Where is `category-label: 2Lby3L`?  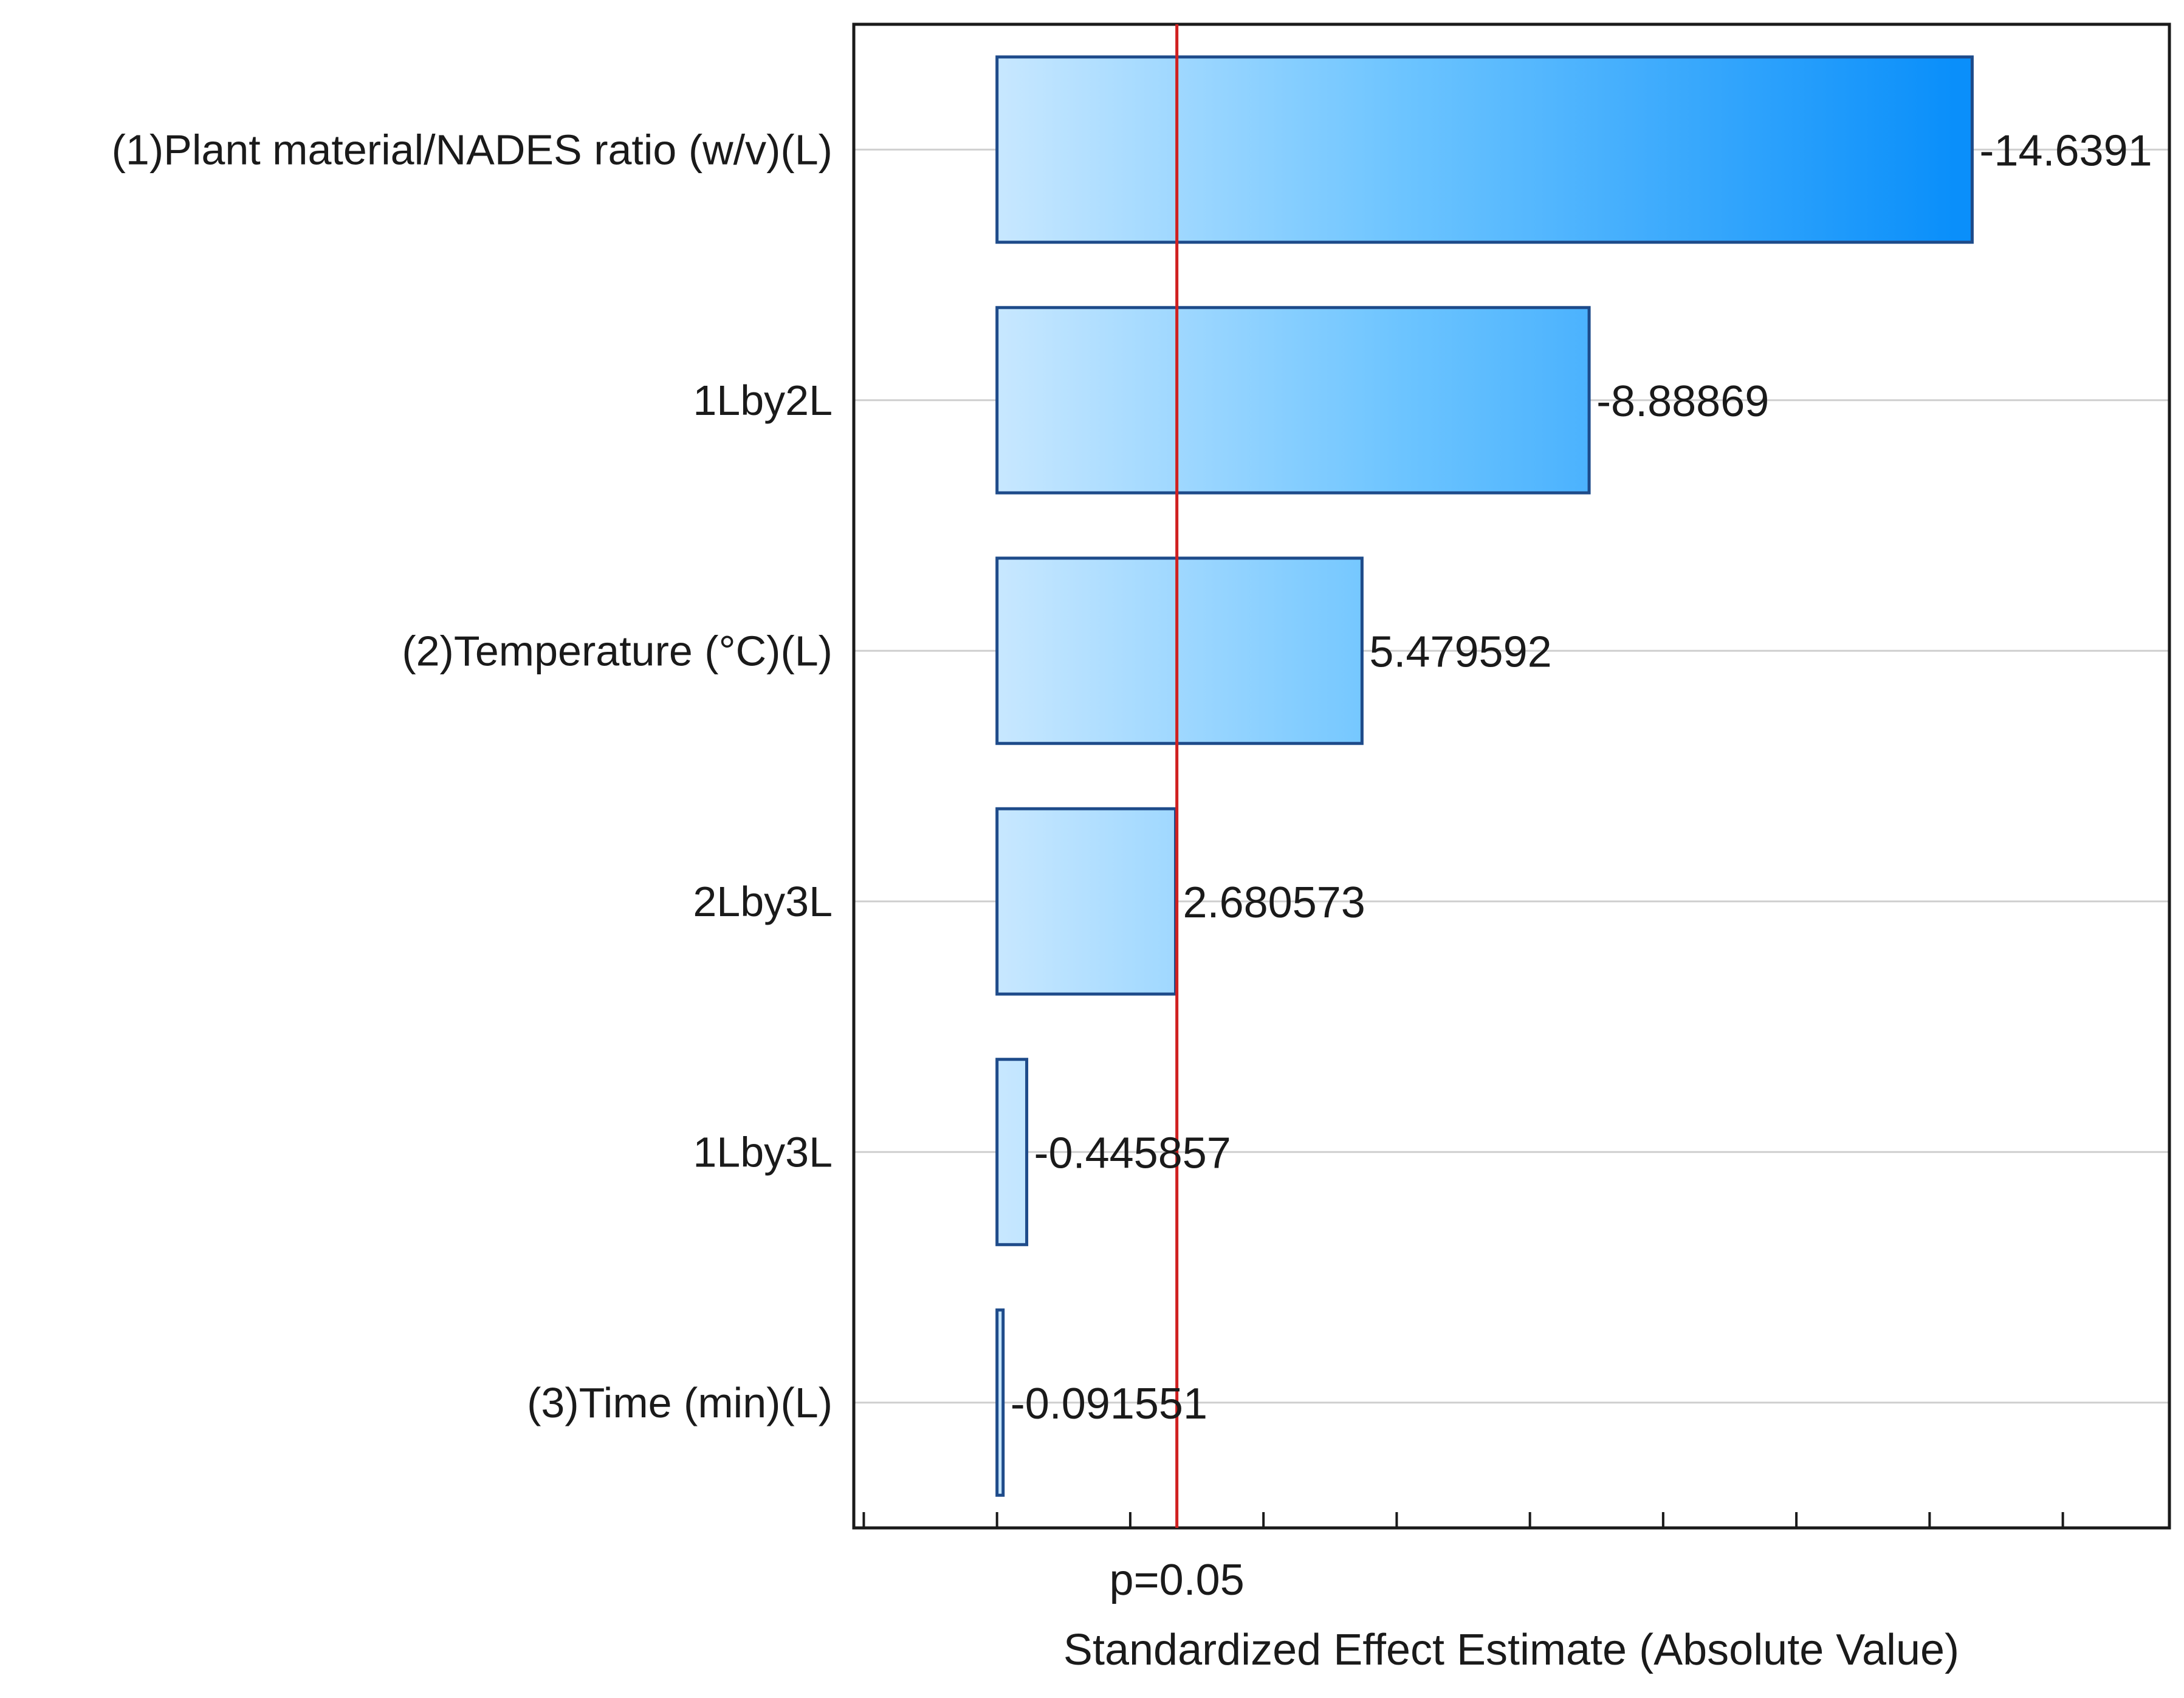
category-label: 2Lby3L is located at coordinates (763, 901).